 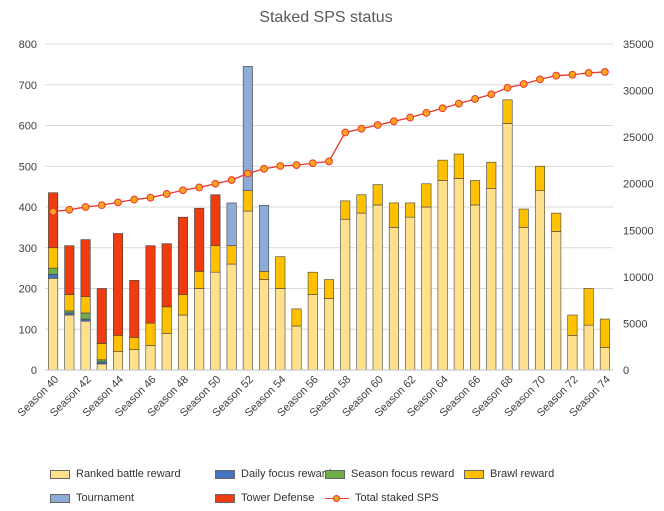 What do you see at coordinates (522, 474) in the screenshot?
I see `legend-label-brawl: Brawl reward` at bounding box center [522, 474].